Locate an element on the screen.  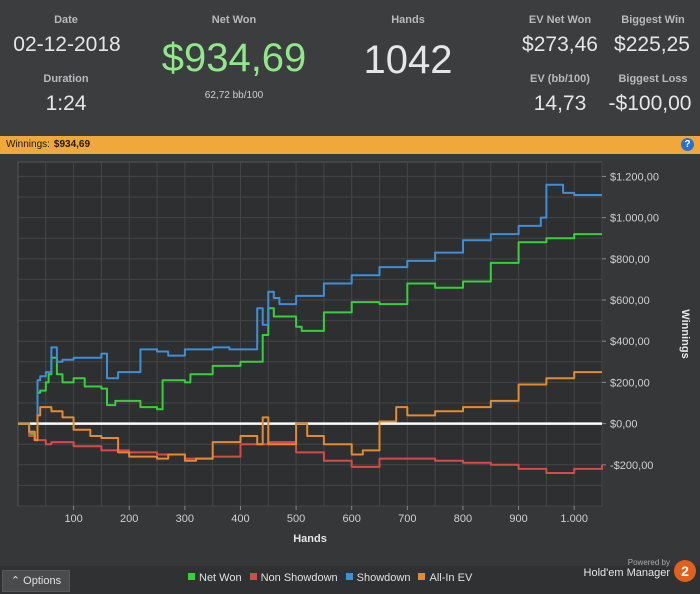
legend-item-all-in-ev: All-In EV is located at coordinates (445, 578).